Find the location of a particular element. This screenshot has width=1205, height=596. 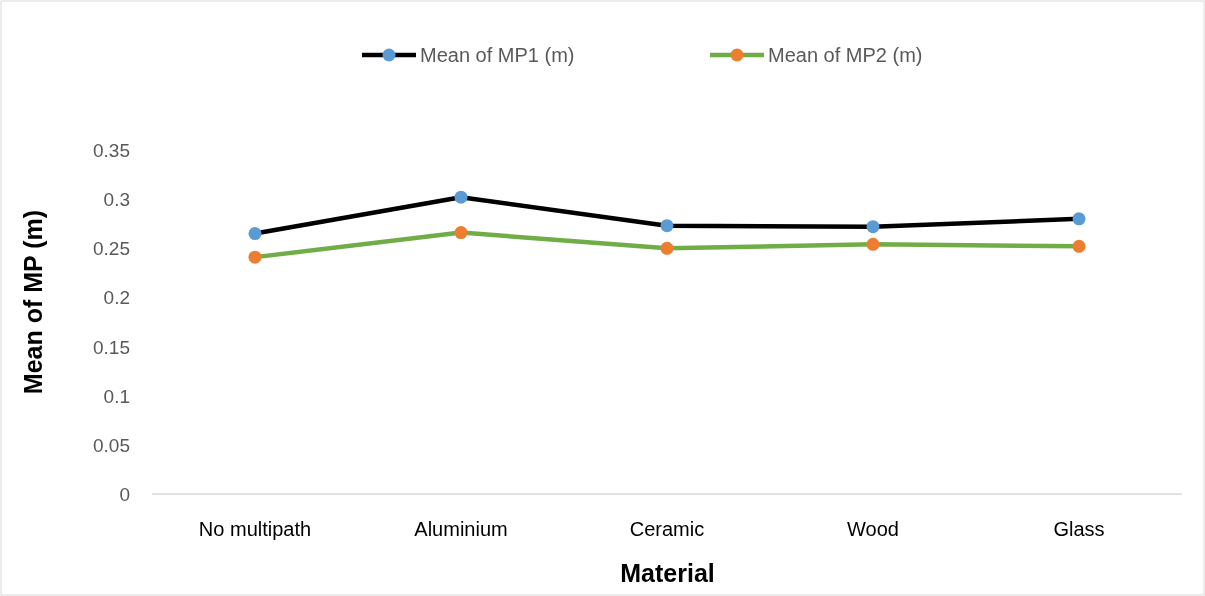

y-tick-label: 0.25 is located at coordinates (111, 249).